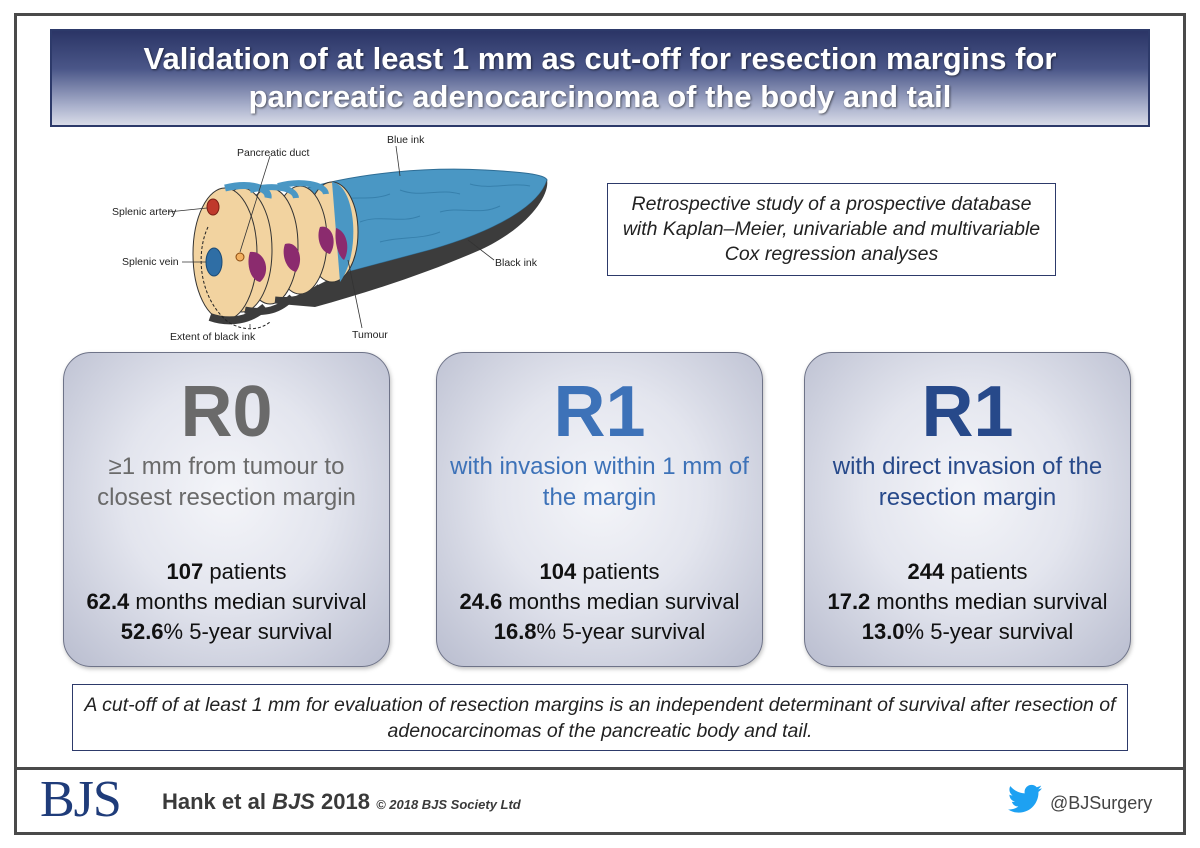 The height and width of the screenshot is (848, 1200). What do you see at coordinates (600, 768) in the screenshot?
I see `footer-divider` at bounding box center [600, 768].